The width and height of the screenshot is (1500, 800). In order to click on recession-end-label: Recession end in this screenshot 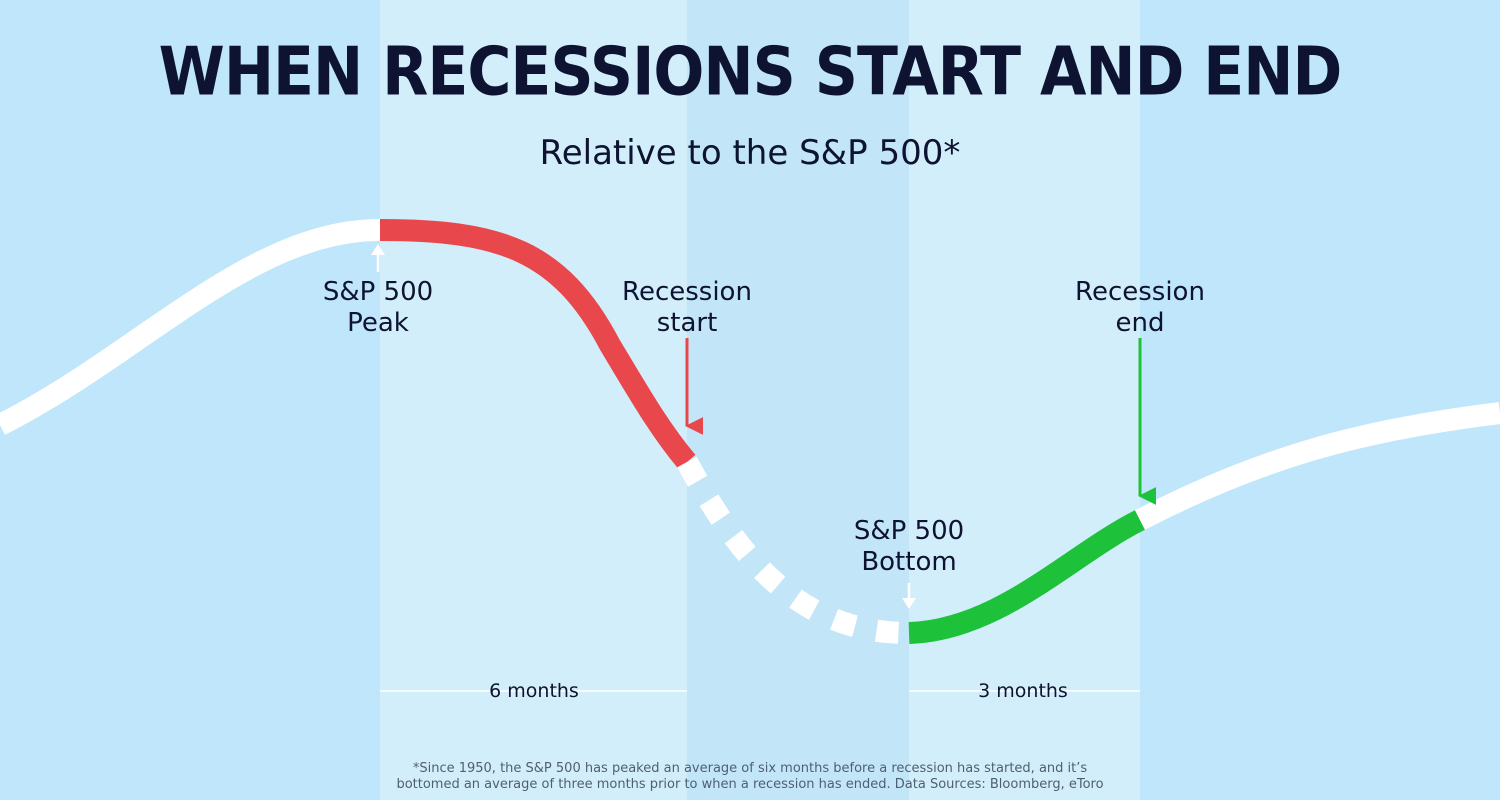, I will do `click(1140, 308)`.